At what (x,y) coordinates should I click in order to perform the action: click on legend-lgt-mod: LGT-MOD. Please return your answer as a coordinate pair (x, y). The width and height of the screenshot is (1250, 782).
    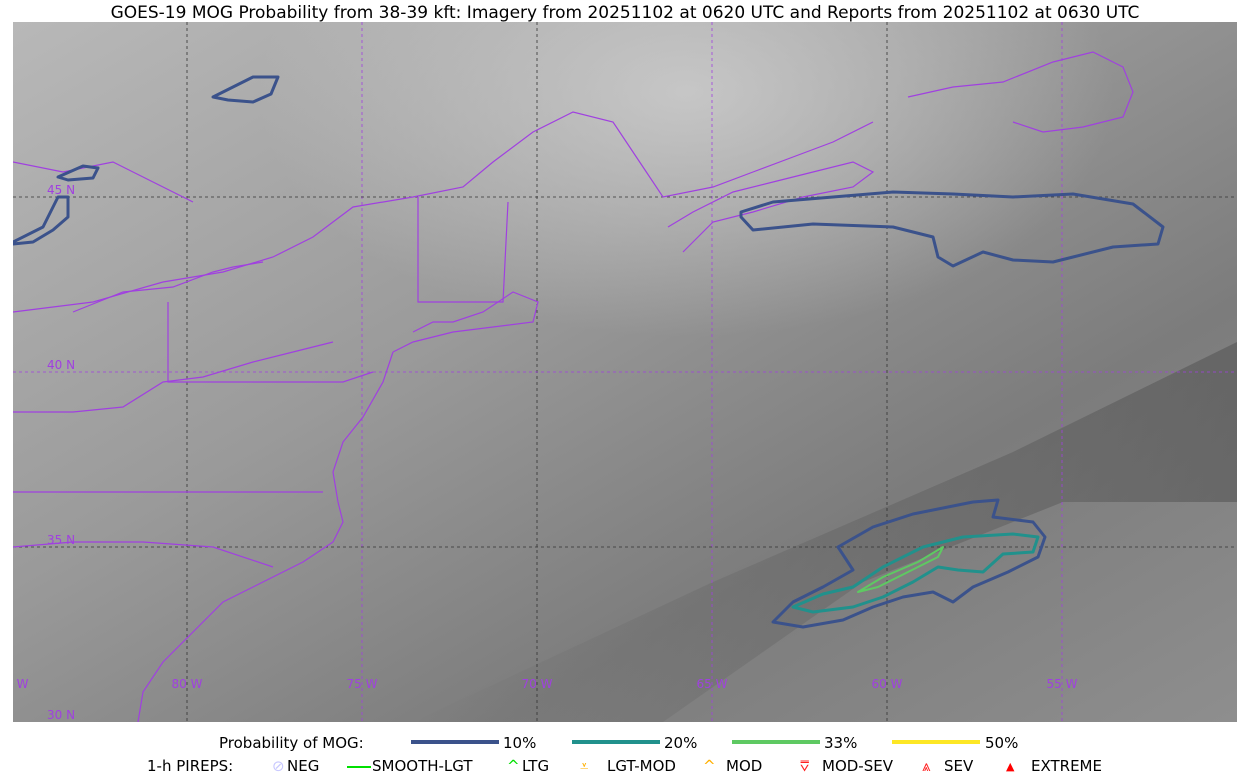
    Looking at the image, I should click on (641, 766).